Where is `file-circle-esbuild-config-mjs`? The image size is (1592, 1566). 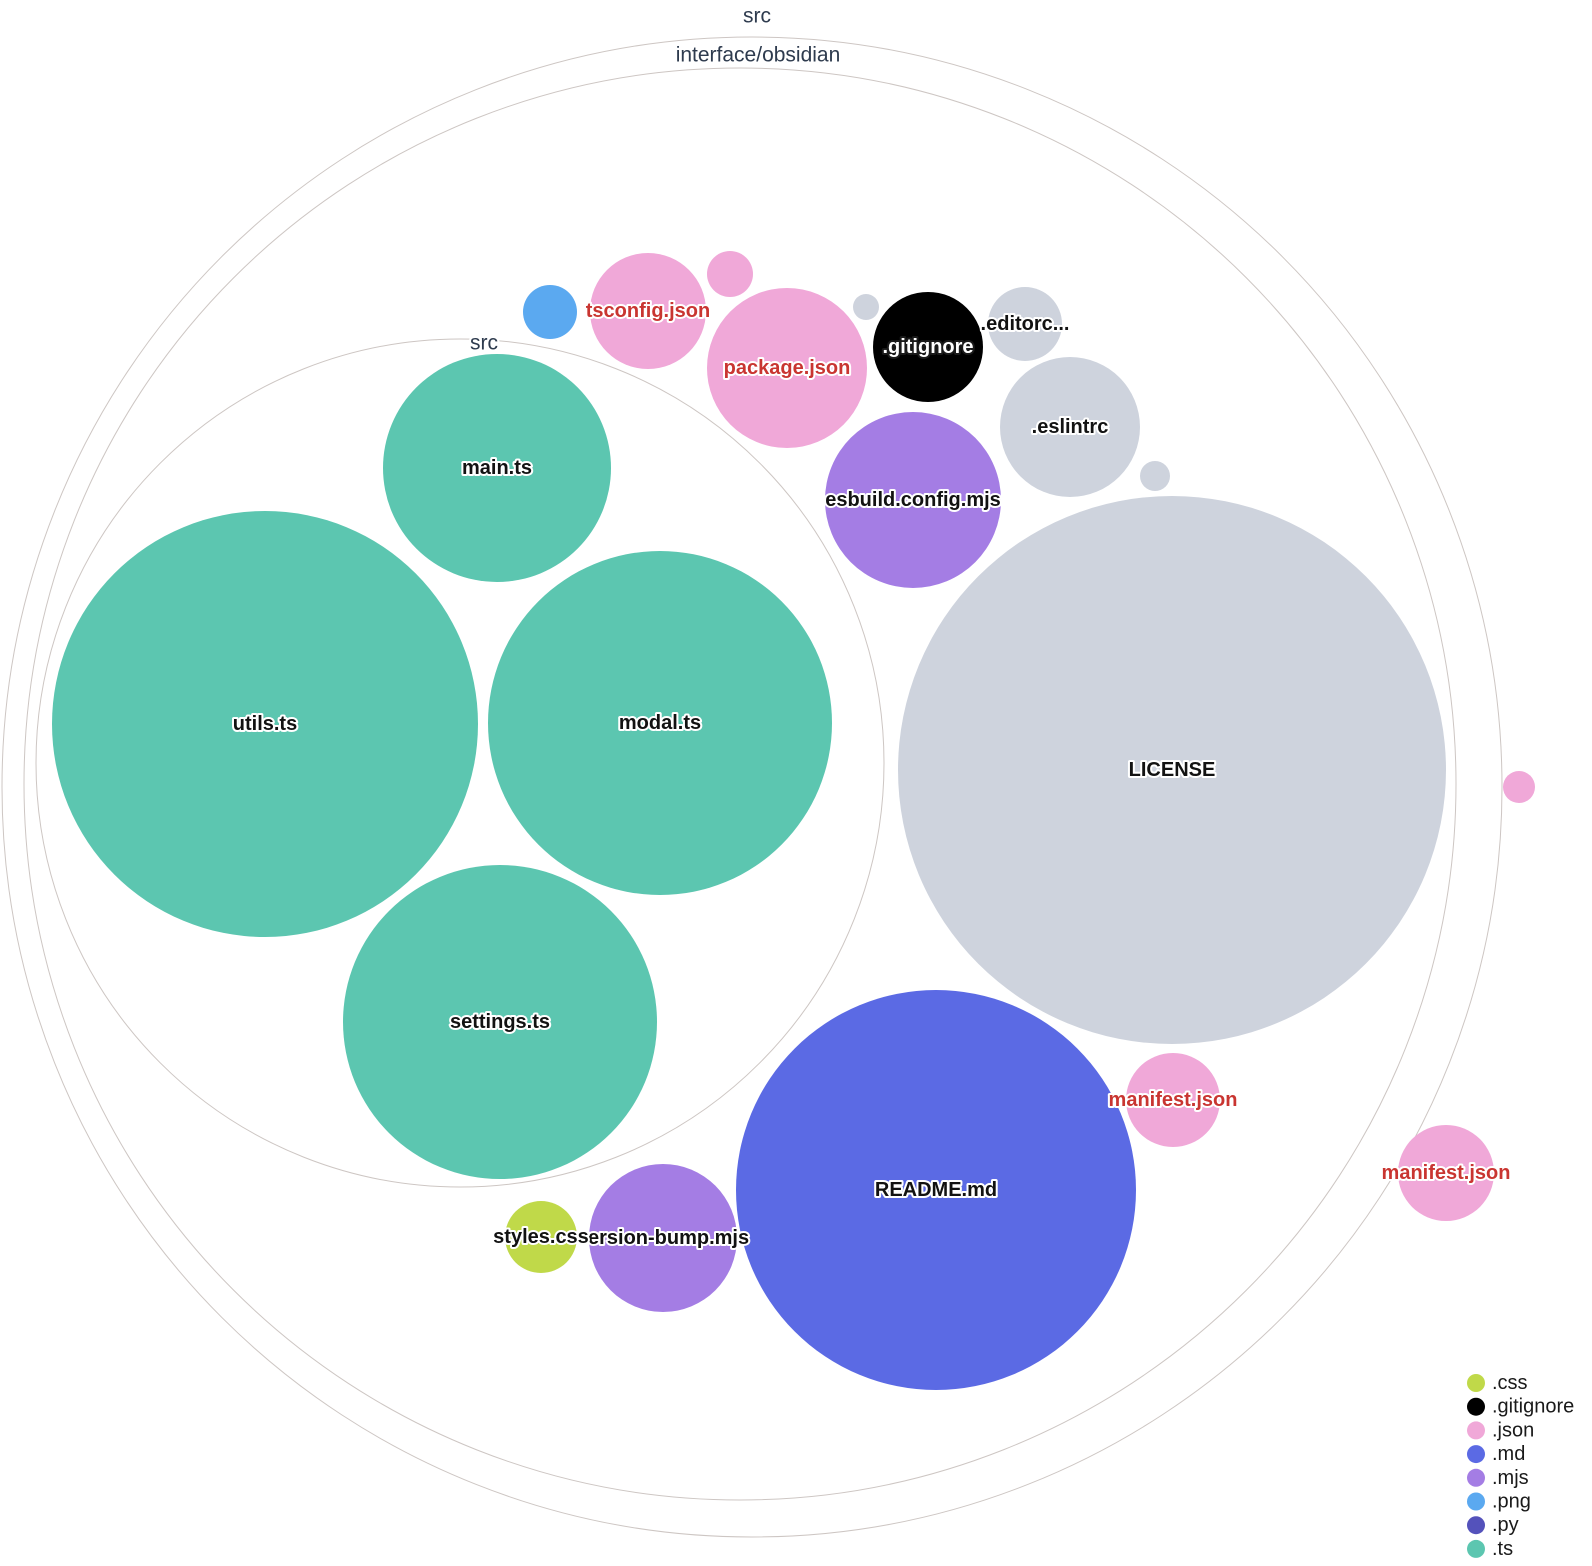 file-circle-esbuild-config-mjs is located at coordinates (913, 500).